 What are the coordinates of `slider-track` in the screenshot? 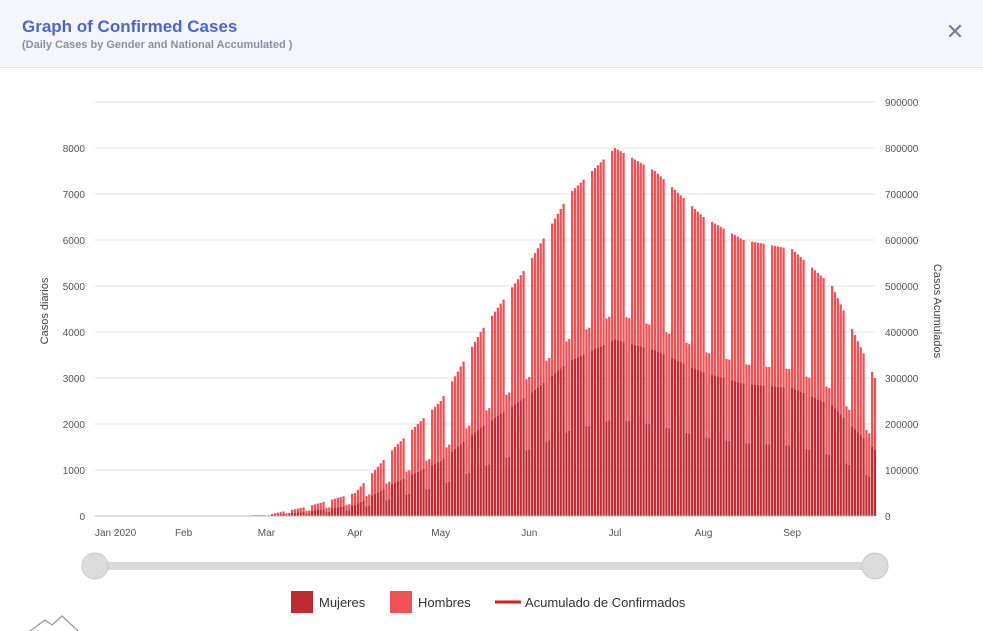 It's located at (485, 566).